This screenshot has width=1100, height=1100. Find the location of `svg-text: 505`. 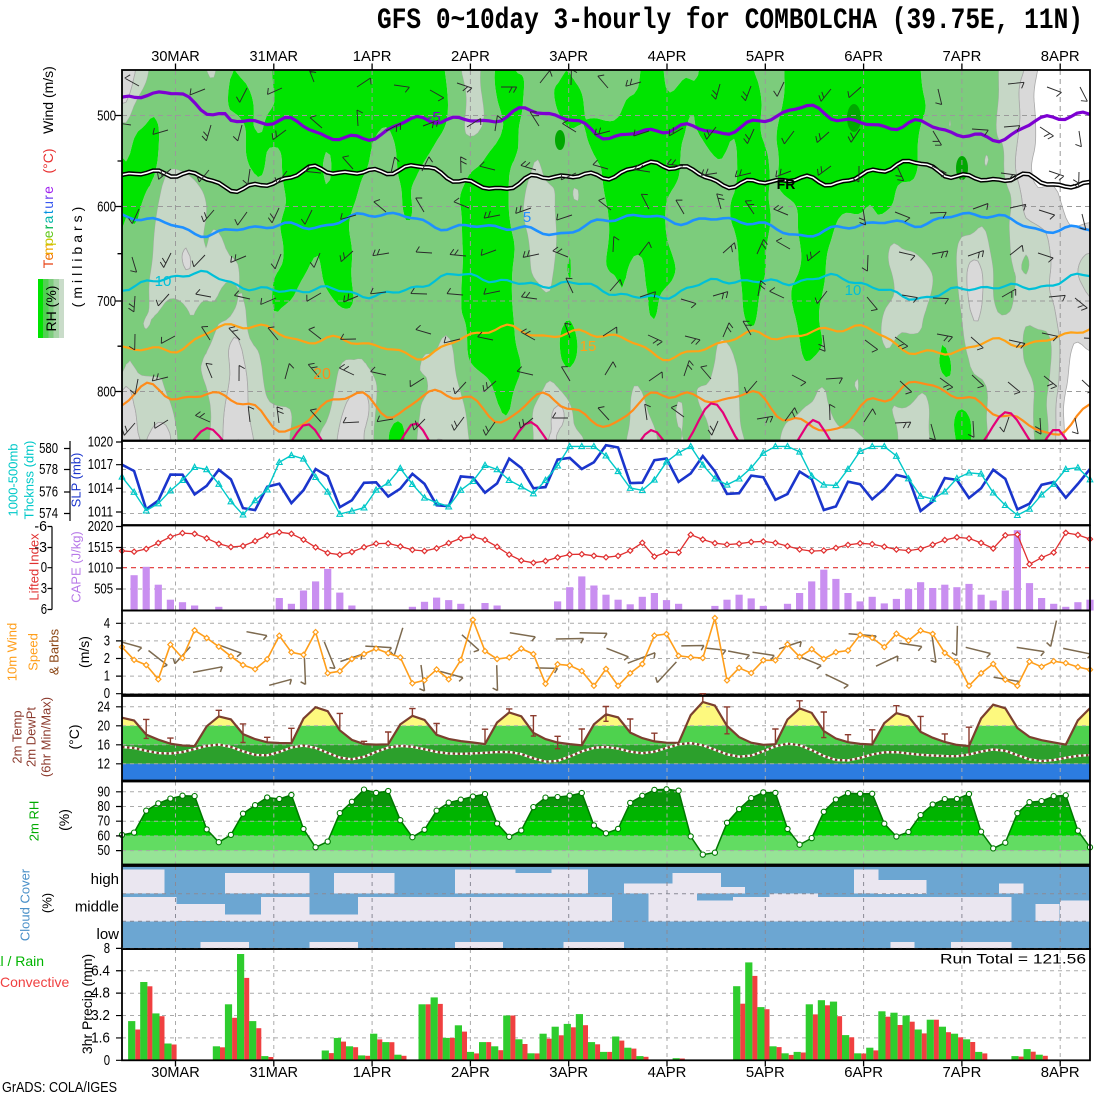

svg-text: 505 is located at coordinates (103, 589).